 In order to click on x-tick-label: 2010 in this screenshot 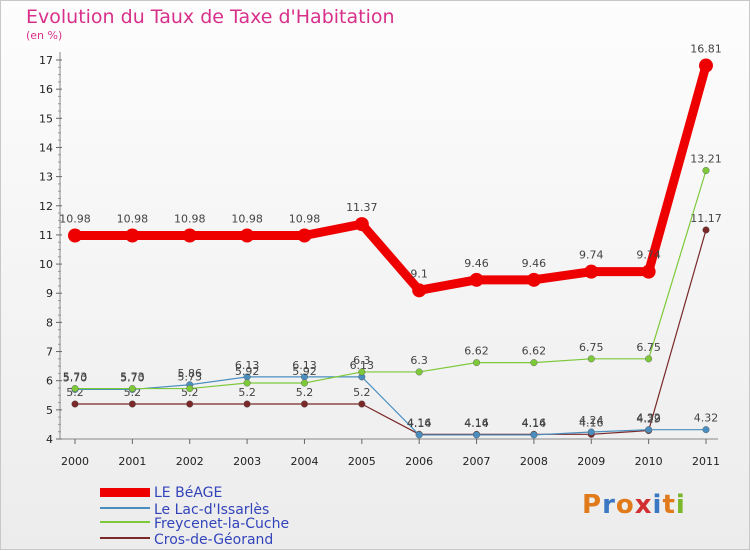, I will do `click(649, 461)`.